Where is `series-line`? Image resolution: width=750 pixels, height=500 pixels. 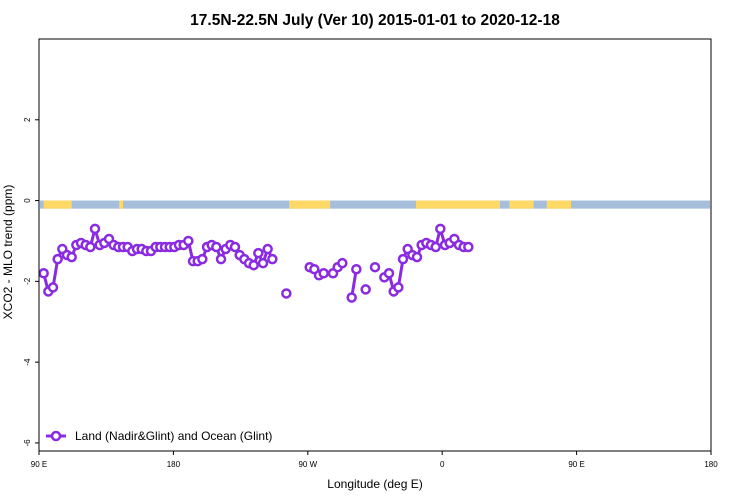 series-line is located at coordinates (158, 260).